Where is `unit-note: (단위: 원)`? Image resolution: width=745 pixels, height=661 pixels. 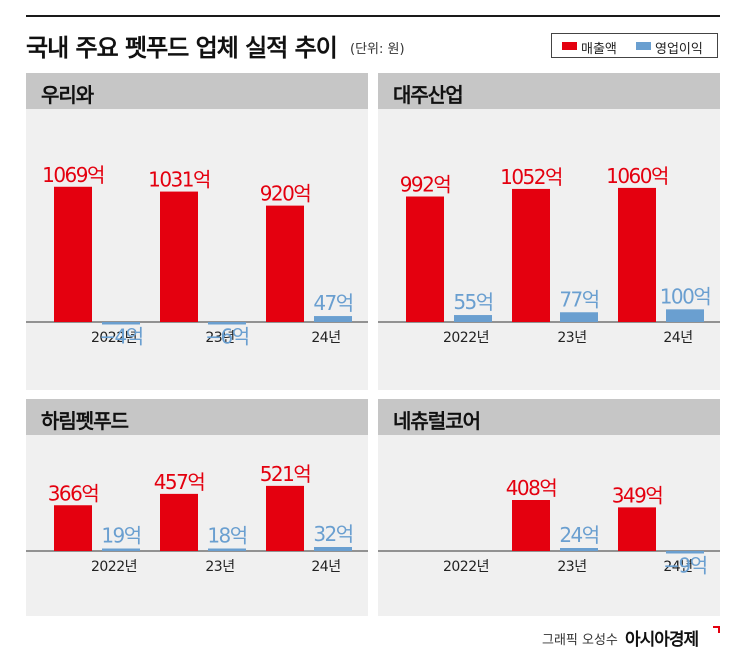
unit-note: (단위: 원) is located at coordinates (377, 49).